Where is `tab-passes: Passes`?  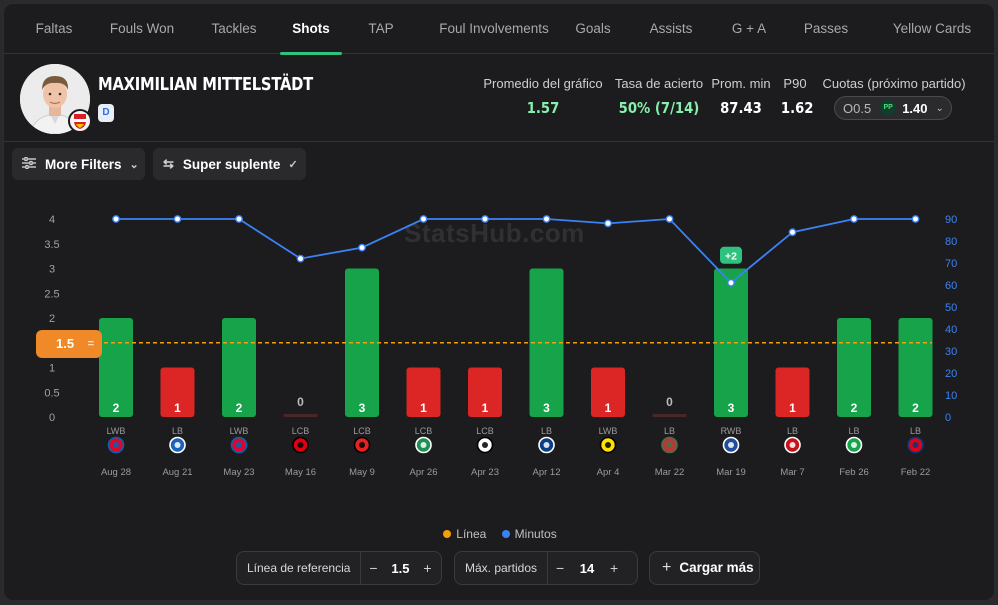 tab-passes: Passes is located at coordinates (826, 28).